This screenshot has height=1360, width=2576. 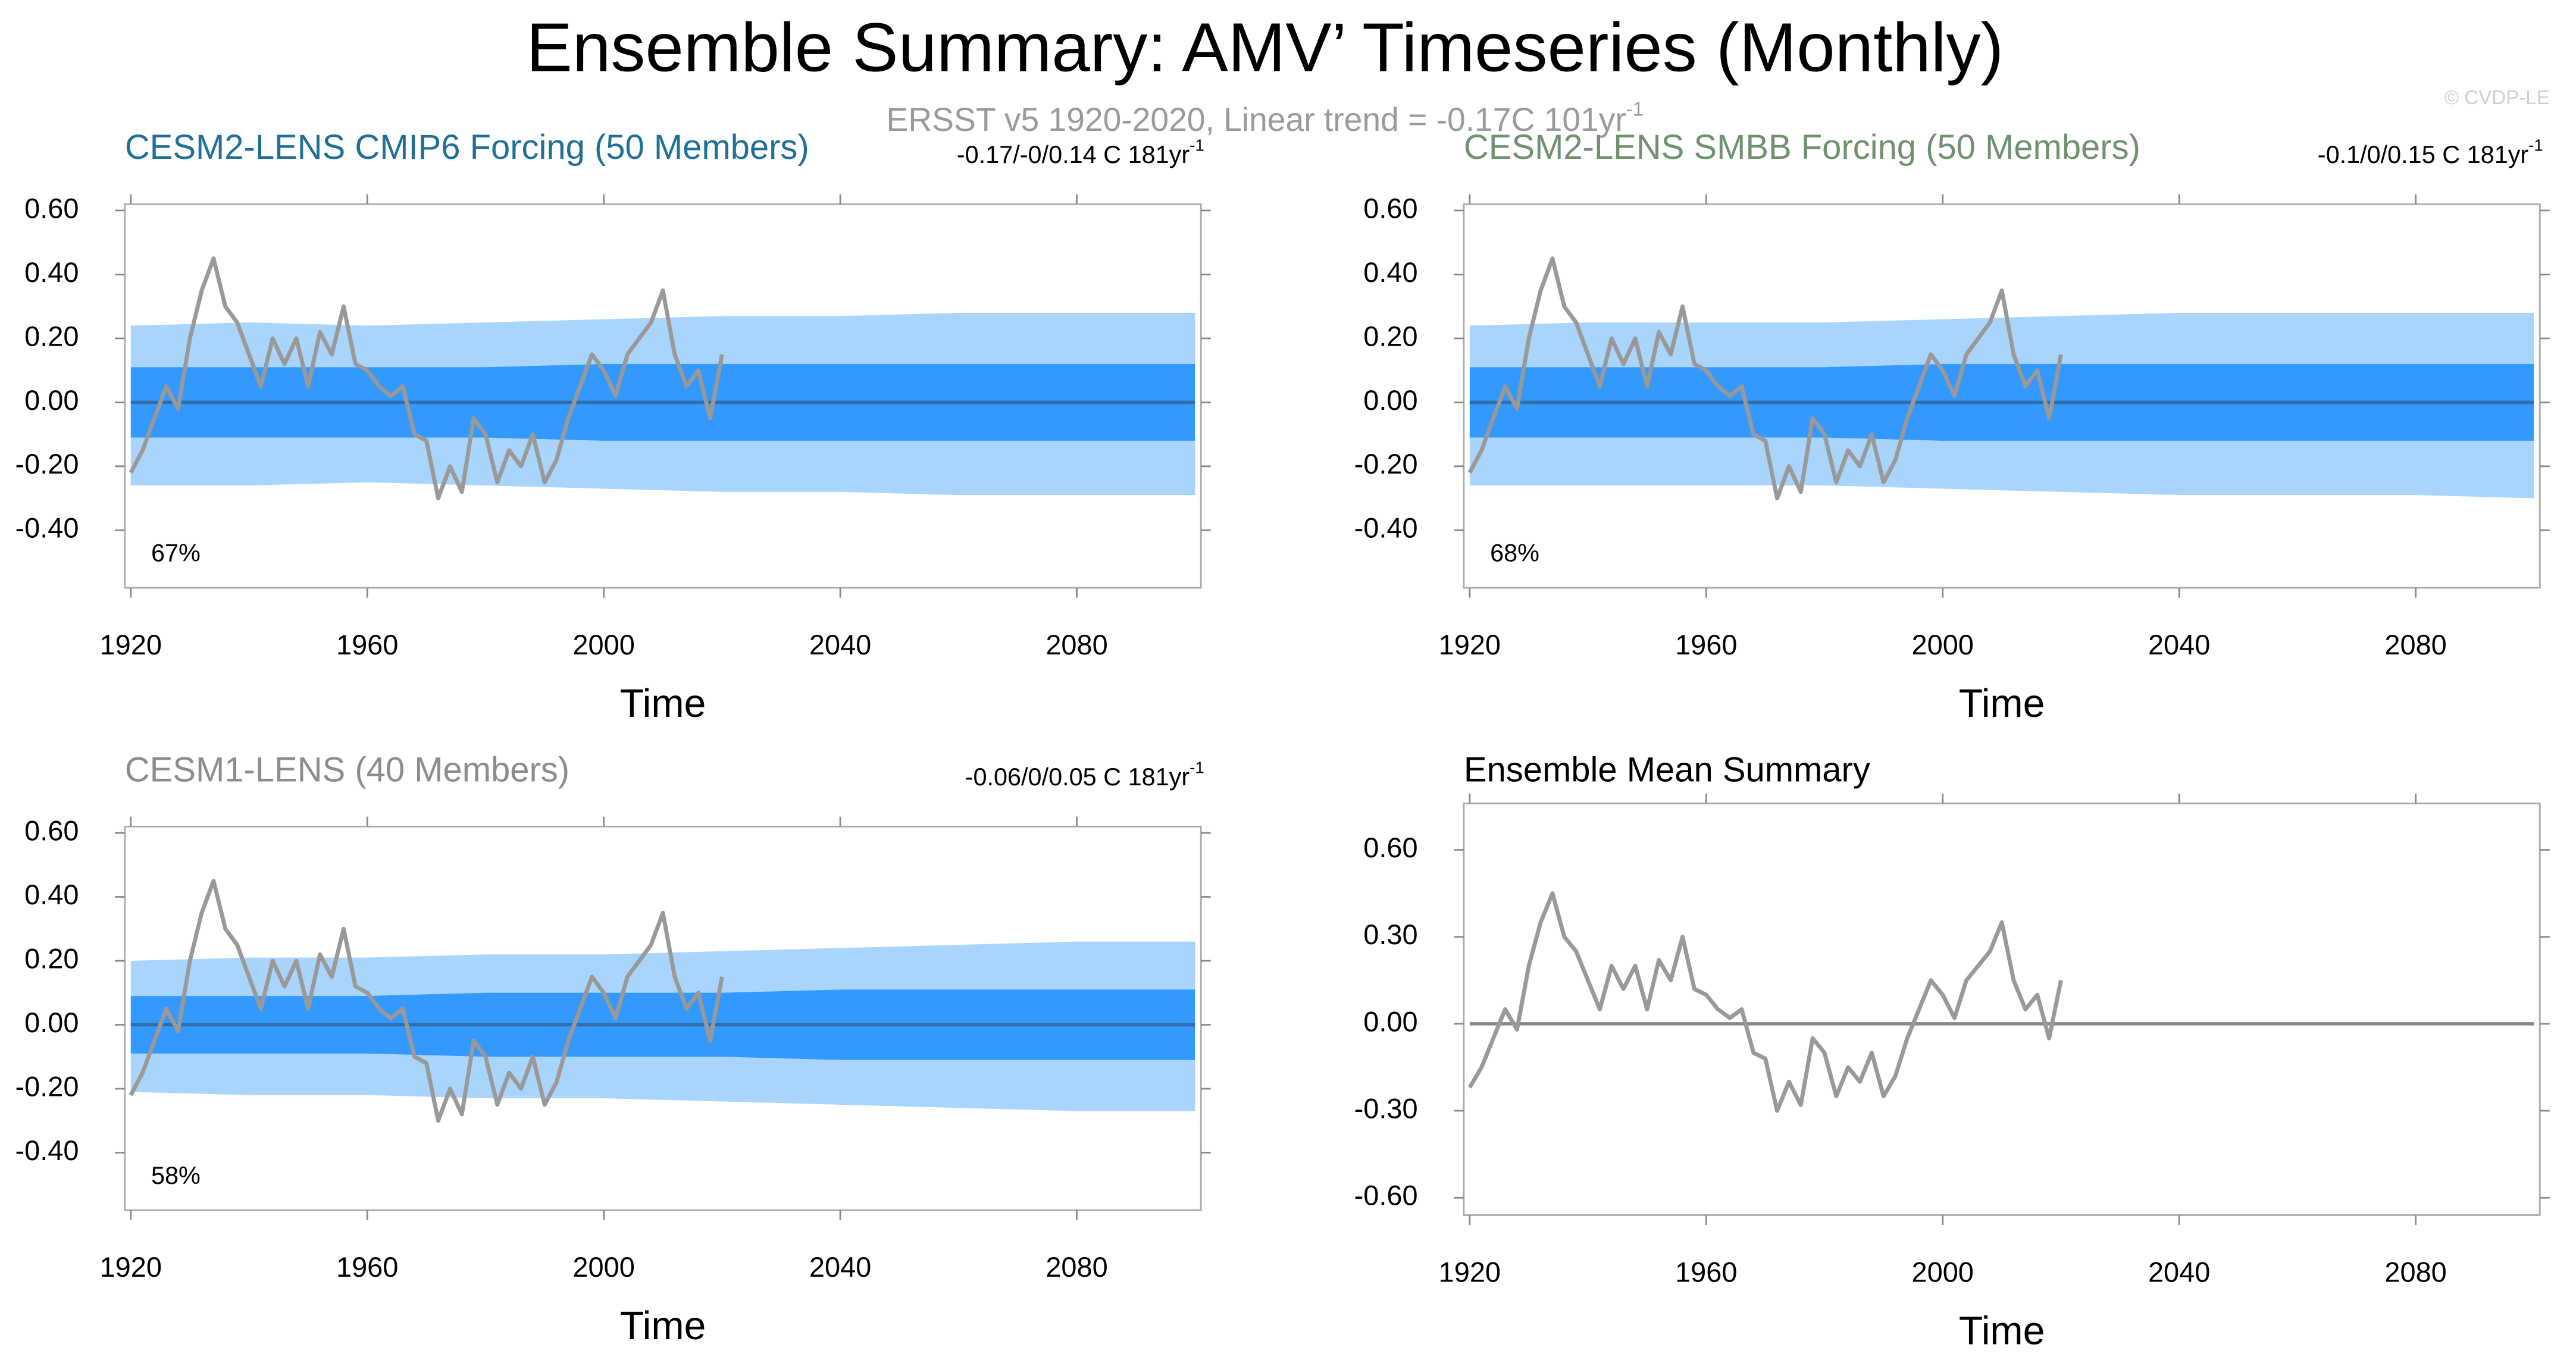 What do you see at coordinates (1073, 154) in the screenshot?
I see `trend-text: -0.17/-0/0.14 C 181yr` at bounding box center [1073, 154].